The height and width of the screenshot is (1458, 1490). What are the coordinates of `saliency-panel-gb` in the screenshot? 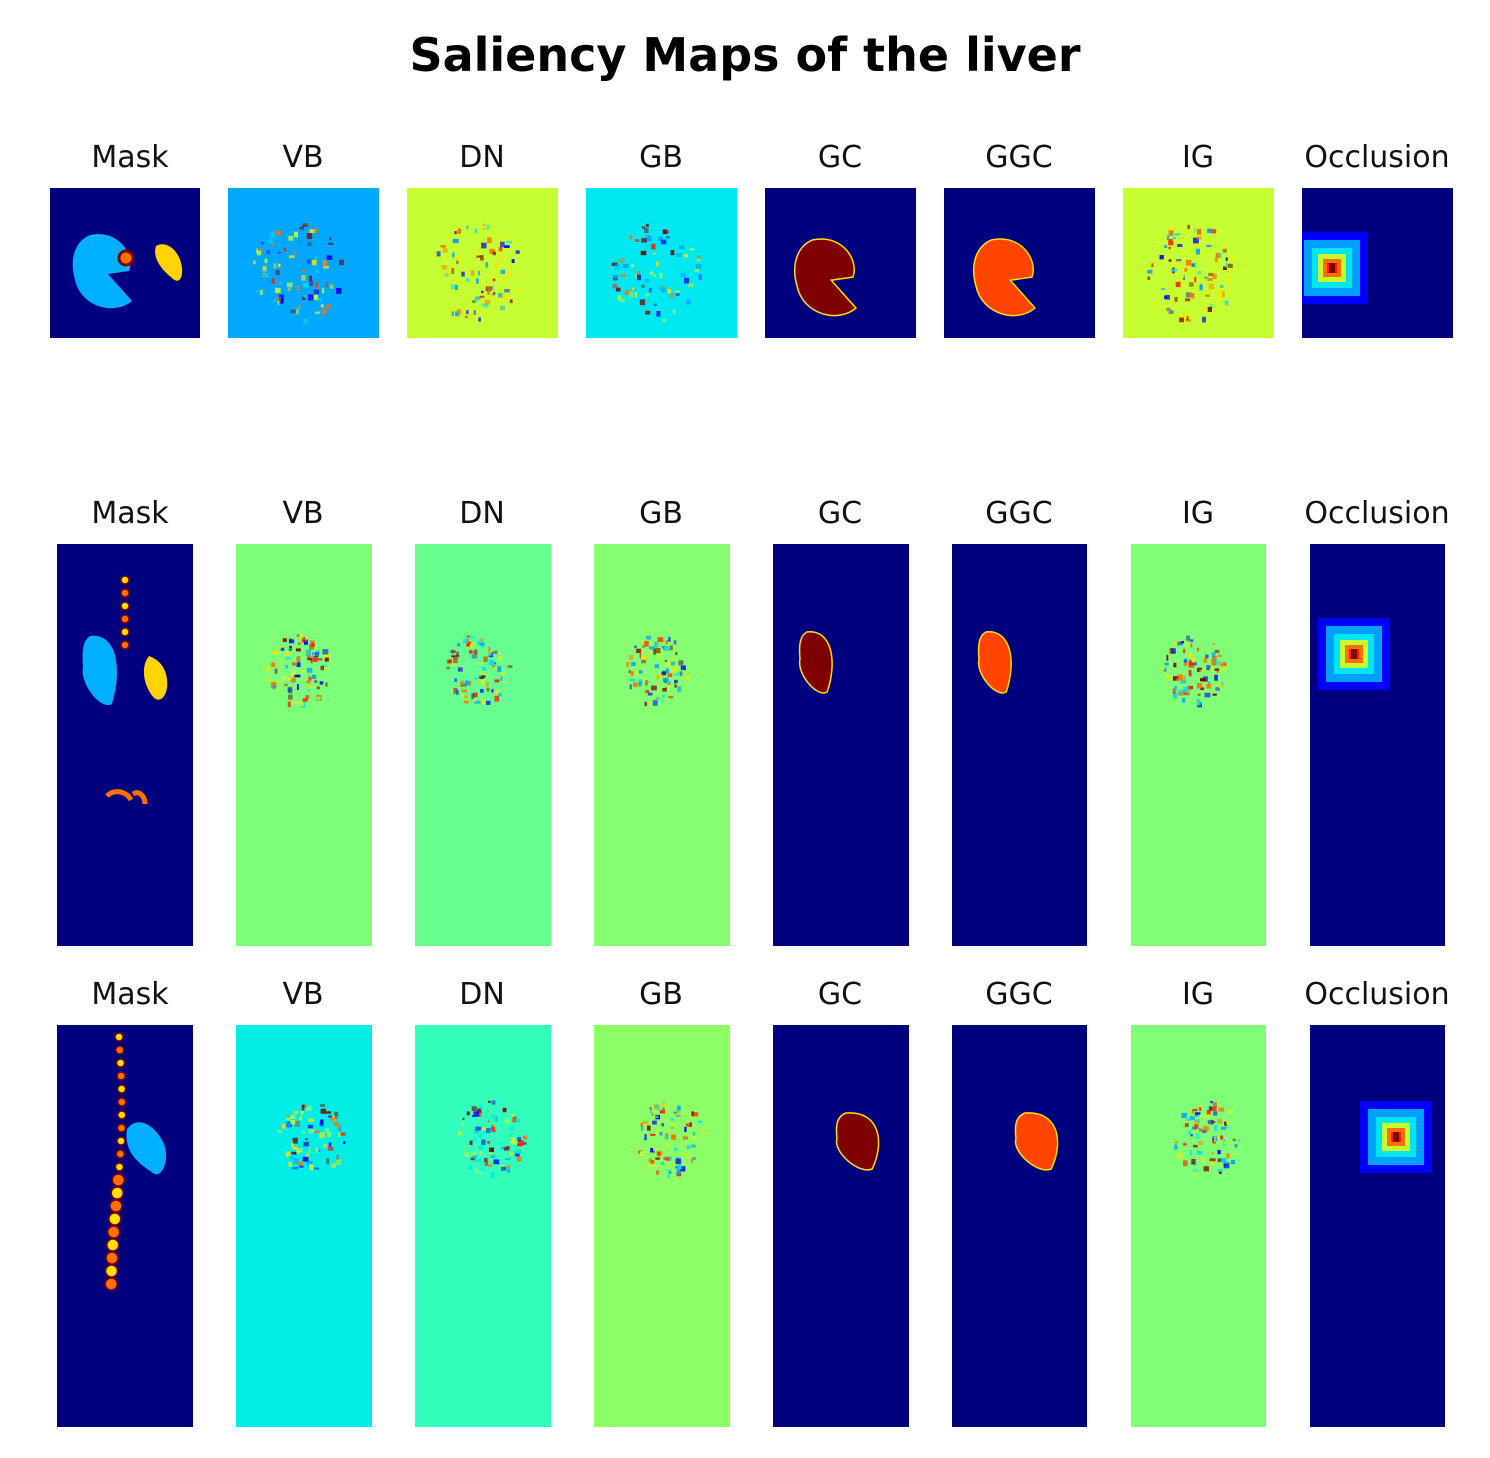 It's located at (662, 745).